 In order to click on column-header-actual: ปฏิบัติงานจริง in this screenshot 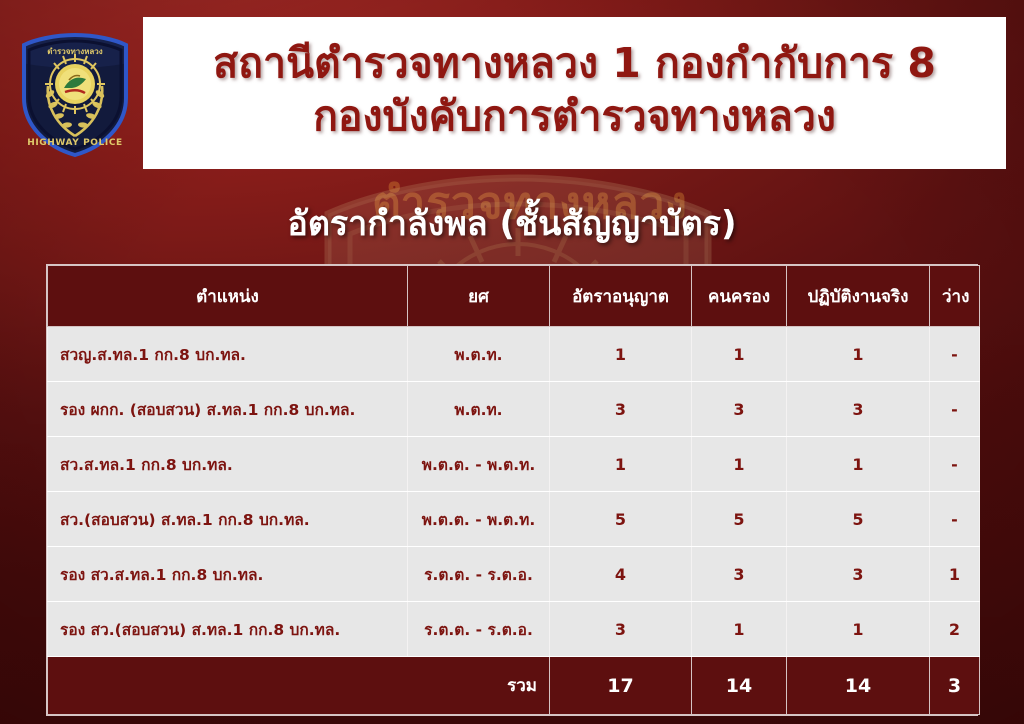, I will do `click(858, 296)`.